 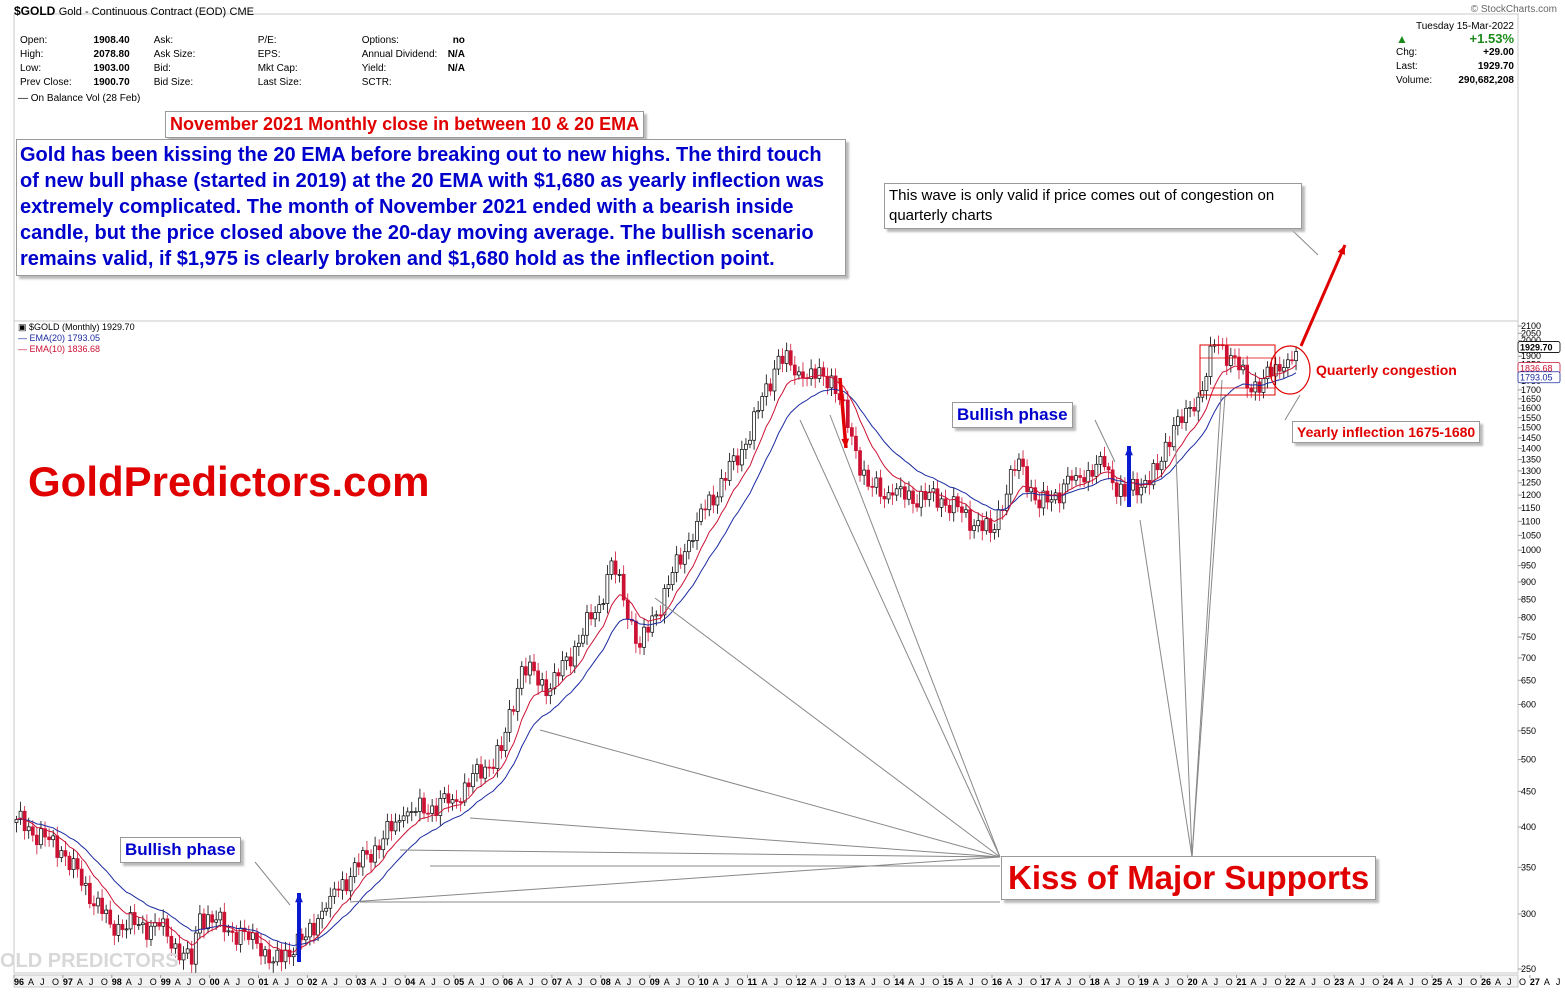 I want to click on x-year-label: 21, so click(x=1242, y=982).